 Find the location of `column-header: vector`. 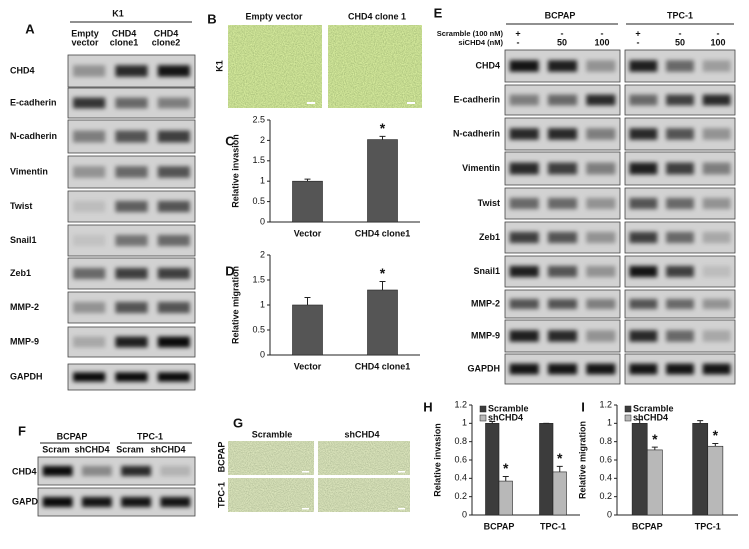

column-header: vector is located at coordinates (85, 42).